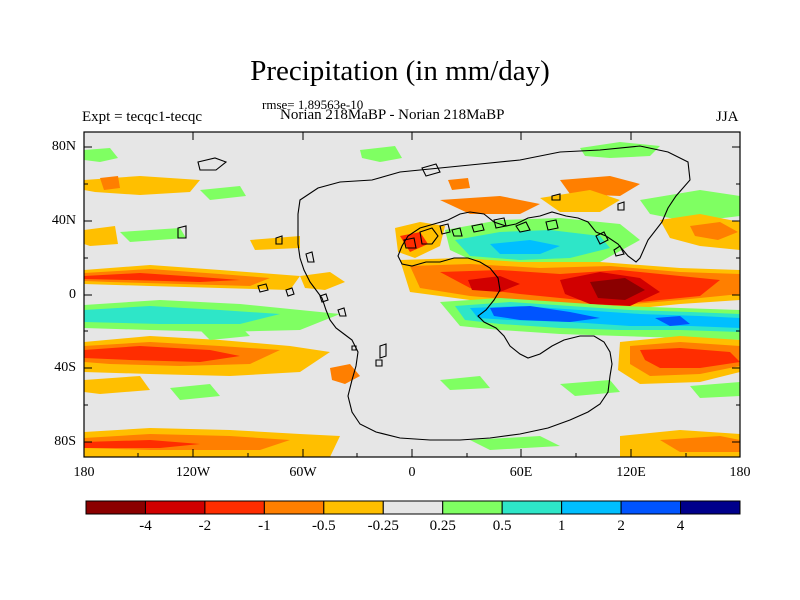  What do you see at coordinates (621, 526) in the screenshot?
I see `colorbar-label: 2` at bounding box center [621, 526].